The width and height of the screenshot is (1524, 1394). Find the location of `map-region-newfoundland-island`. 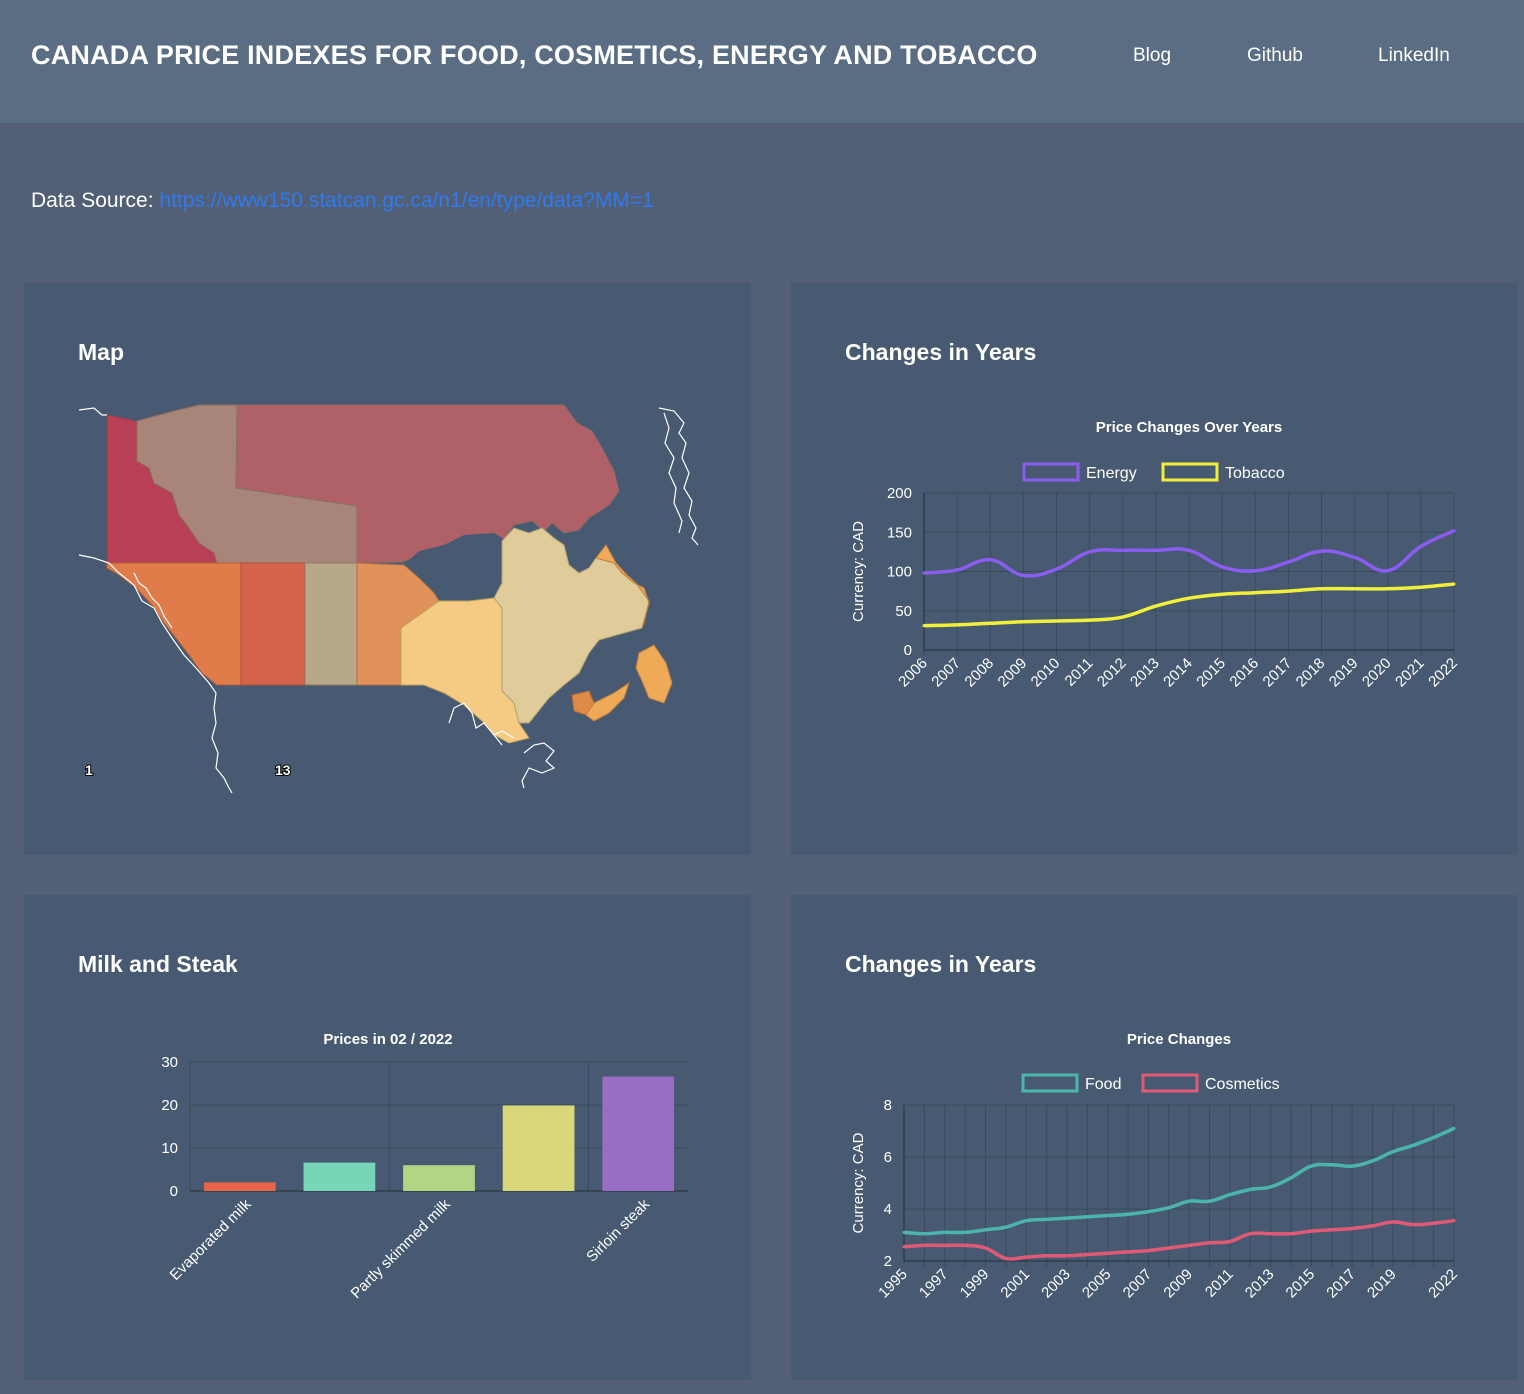

map-region-newfoundland-island is located at coordinates (654, 674).